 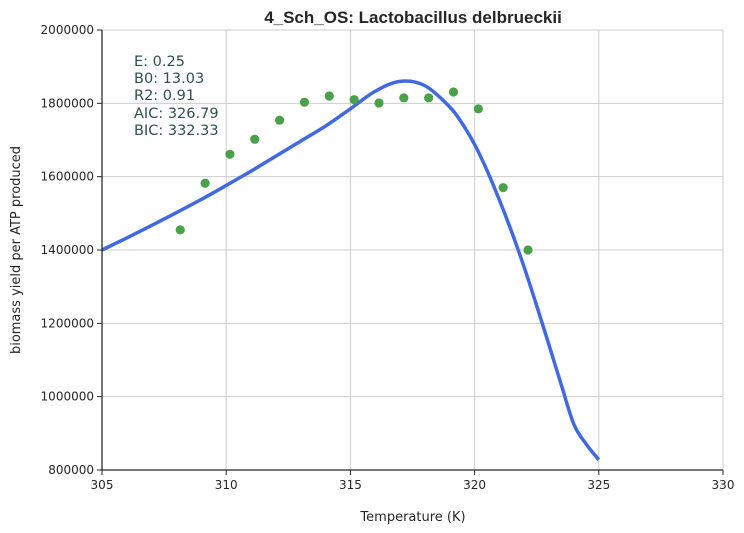 What do you see at coordinates (350, 485) in the screenshot?
I see `x-tick-label: 315` at bounding box center [350, 485].